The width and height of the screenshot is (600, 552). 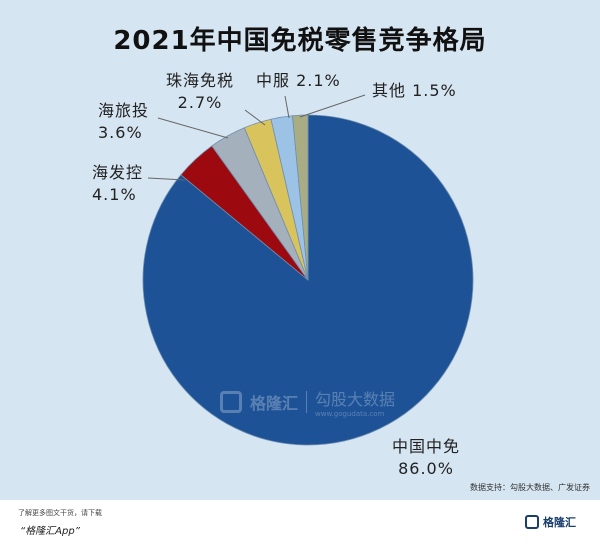 I want to click on label-haifakong: 海发控 4.1%, so click(x=117, y=184).